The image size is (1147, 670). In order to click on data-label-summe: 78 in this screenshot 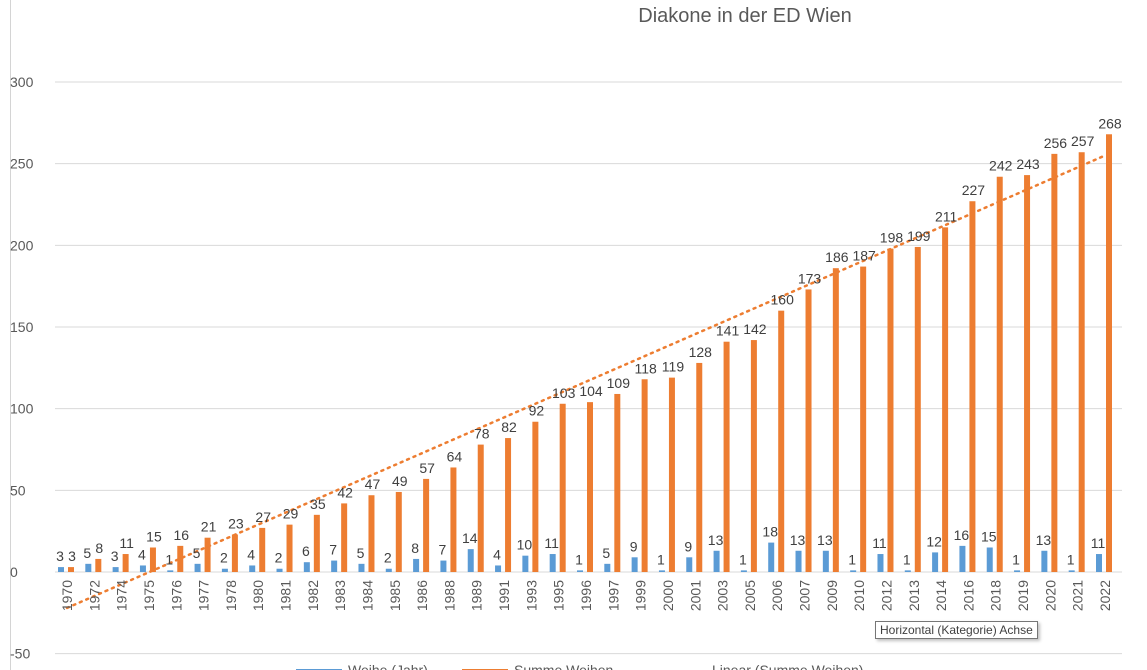, I will do `click(482, 434)`.